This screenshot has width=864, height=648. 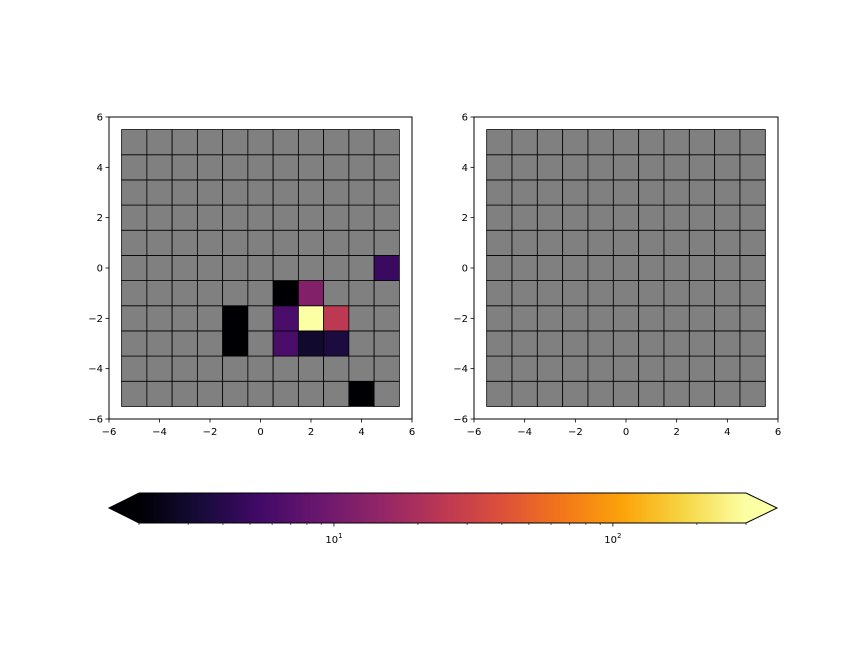 I want to click on left-x-tick-label: −2, so click(x=210, y=432).